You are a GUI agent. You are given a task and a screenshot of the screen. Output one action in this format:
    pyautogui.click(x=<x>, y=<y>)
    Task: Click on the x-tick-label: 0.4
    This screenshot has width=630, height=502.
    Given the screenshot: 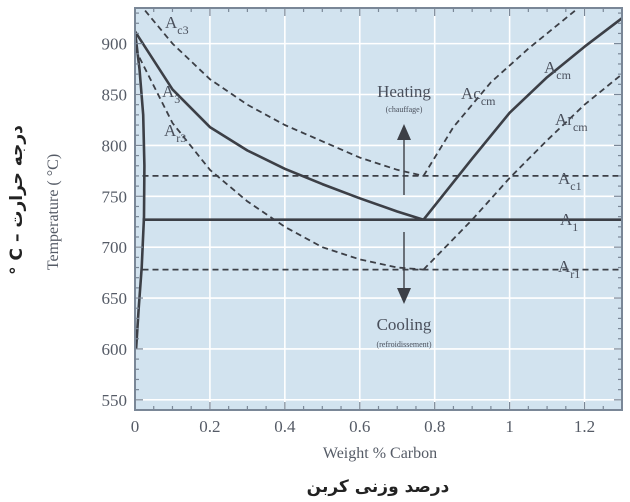 What is the action you would take?
    pyautogui.click(x=285, y=426)
    